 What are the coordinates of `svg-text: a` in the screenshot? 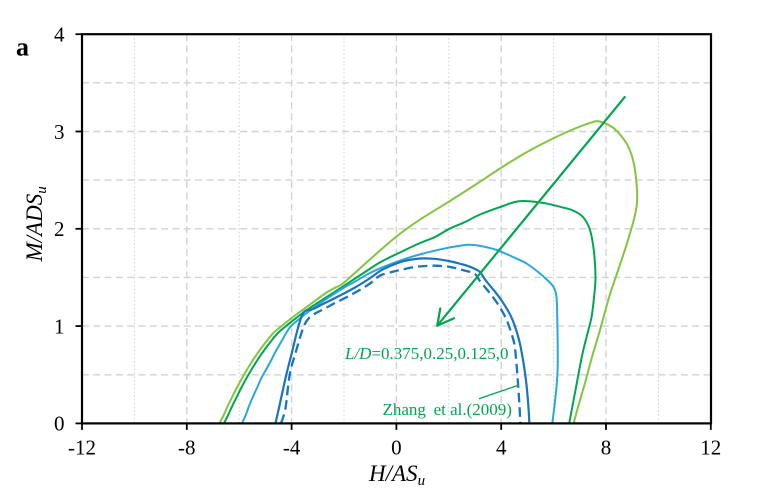 It's located at (22, 46).